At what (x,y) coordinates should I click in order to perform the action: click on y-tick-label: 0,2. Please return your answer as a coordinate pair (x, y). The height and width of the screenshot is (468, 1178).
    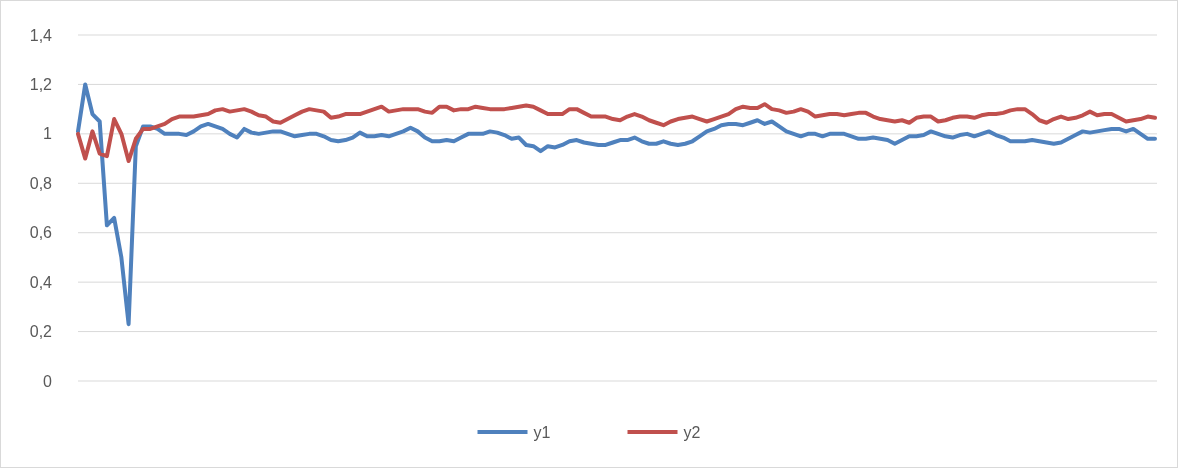
    Looking at the image, I should click on (41, 332).